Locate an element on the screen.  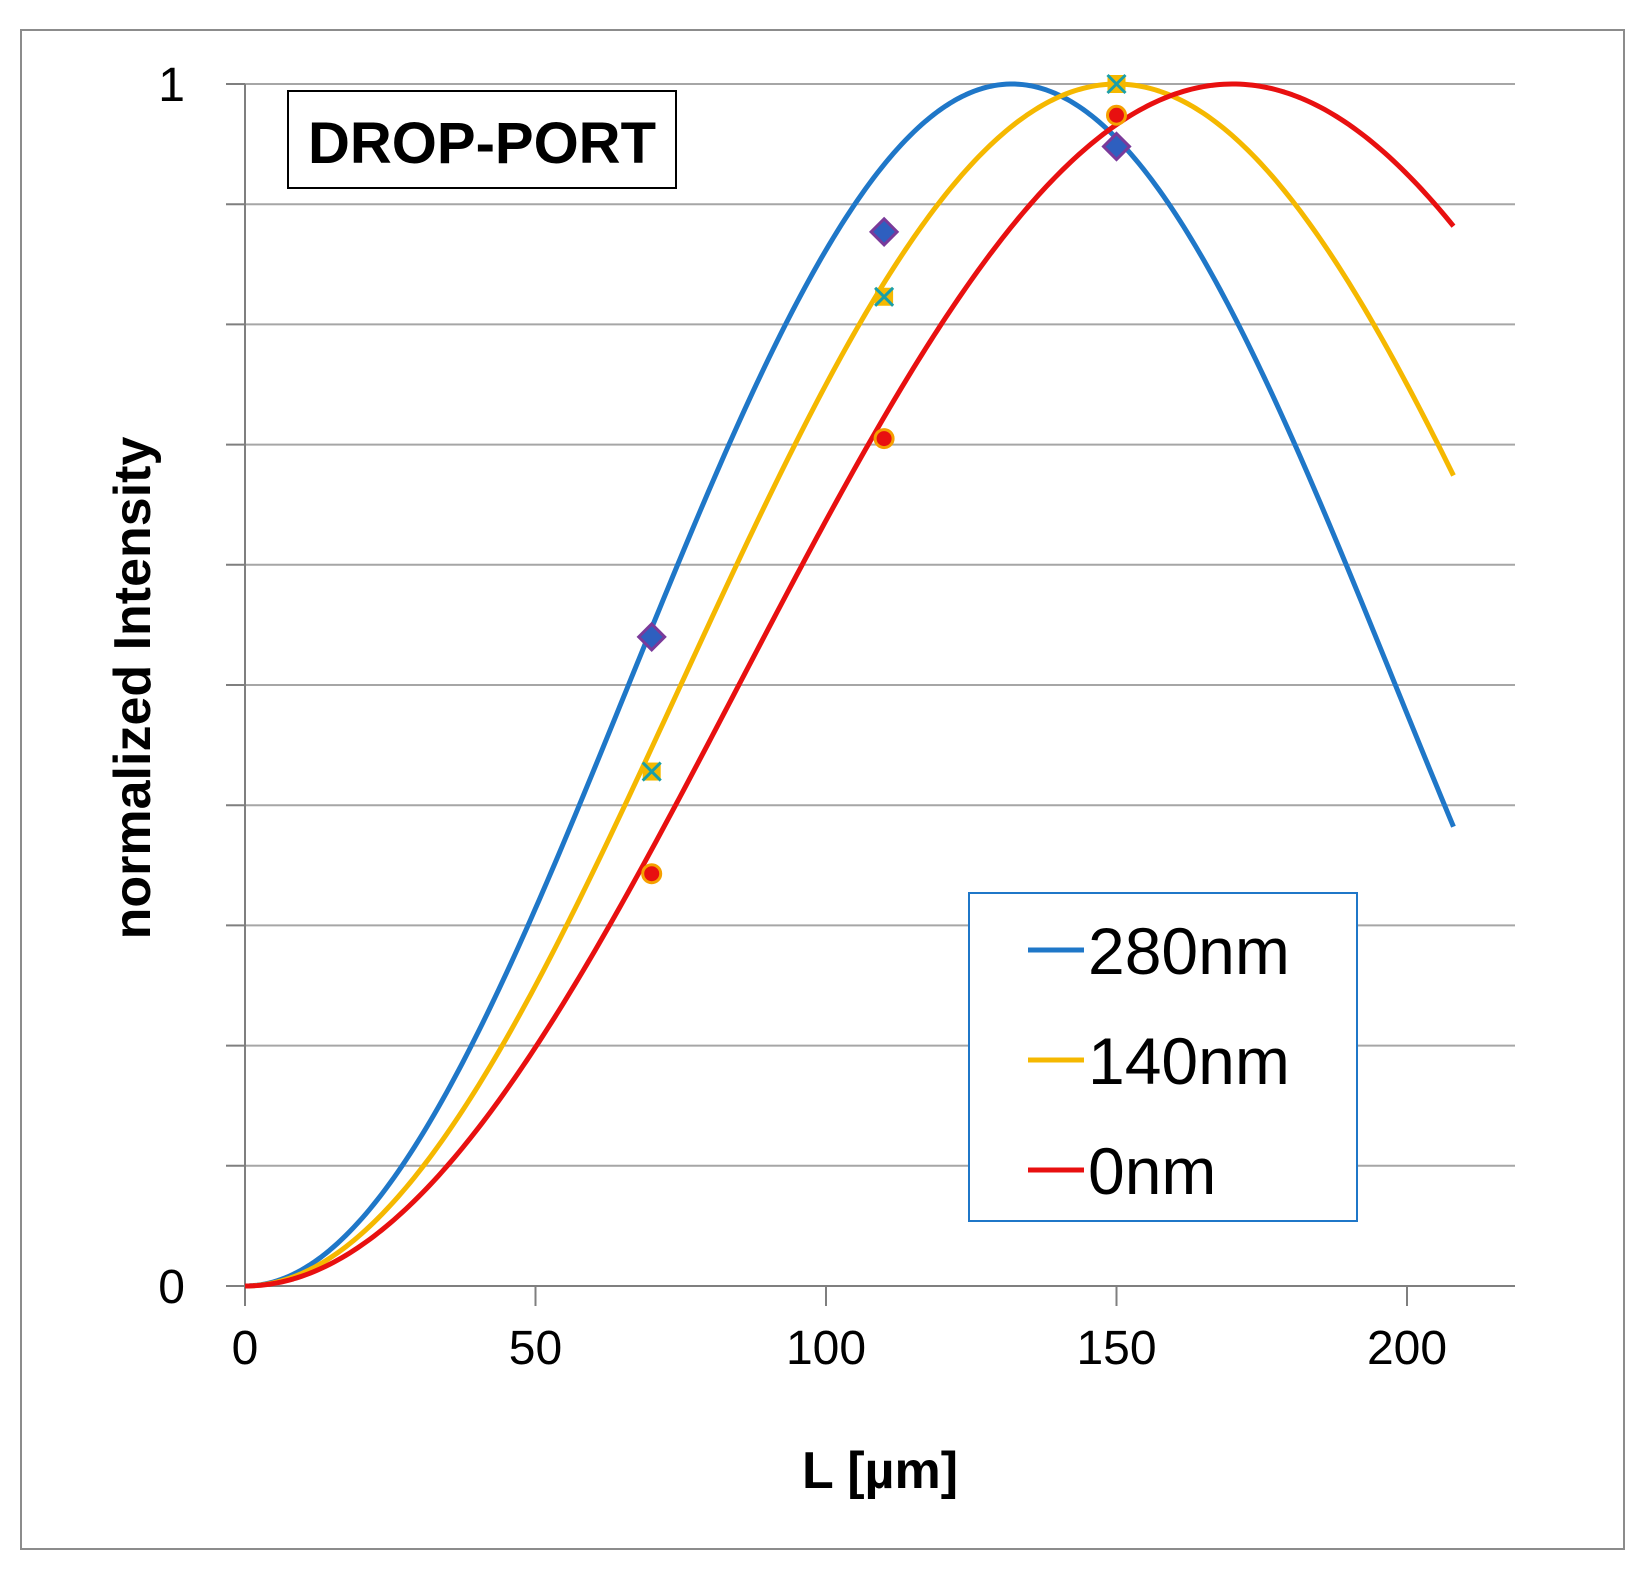
legend-label-280nm: 280nm is located at coordinates (1189, 951).